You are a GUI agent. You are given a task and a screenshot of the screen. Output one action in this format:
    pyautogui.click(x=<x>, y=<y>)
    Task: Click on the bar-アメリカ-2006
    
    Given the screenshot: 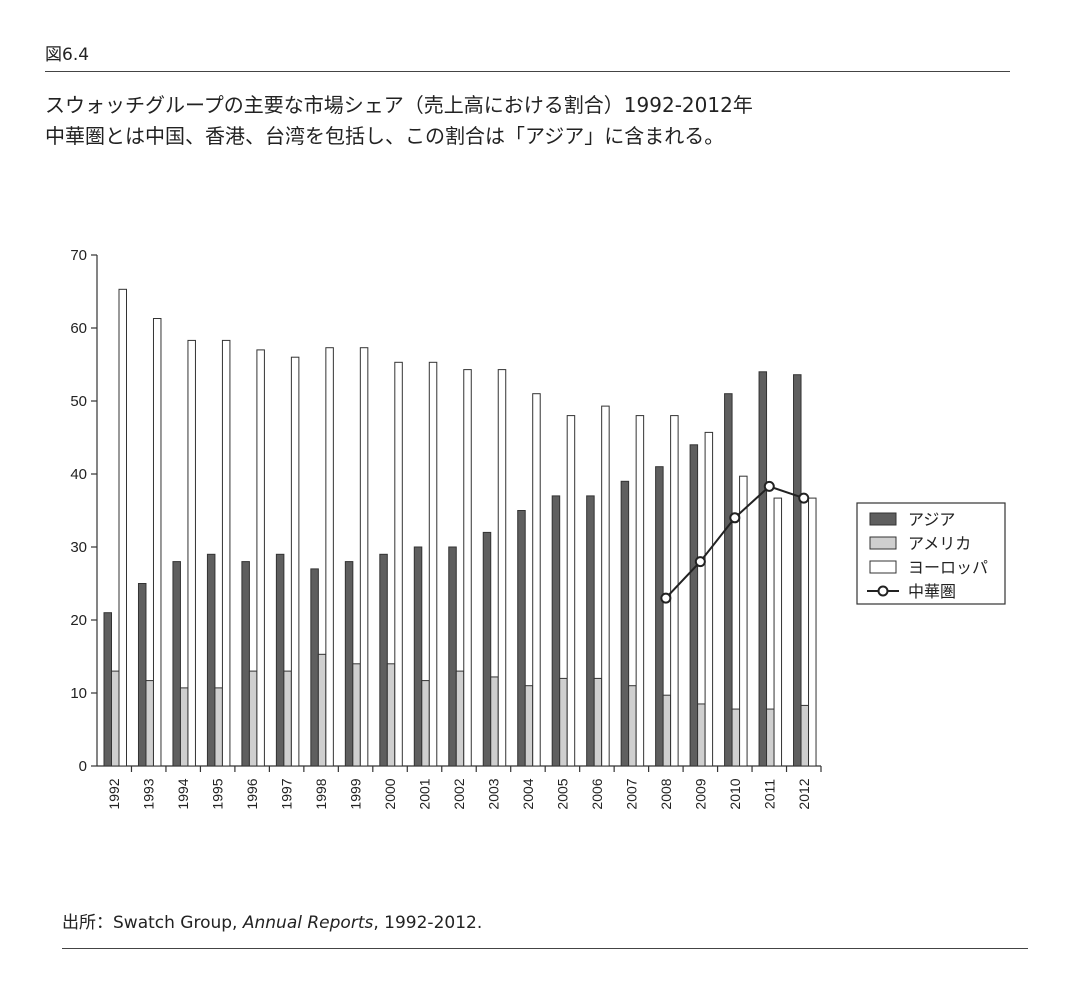 What is the action you would take?
    pyautogui.click(x=598, y=722)
    